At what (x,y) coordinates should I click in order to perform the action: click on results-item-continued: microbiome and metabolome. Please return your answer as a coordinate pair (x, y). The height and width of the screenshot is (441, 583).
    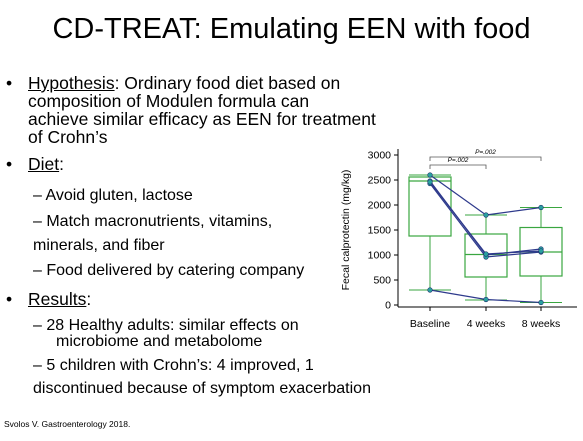
    Looking at the image, I should click on (159, 341).